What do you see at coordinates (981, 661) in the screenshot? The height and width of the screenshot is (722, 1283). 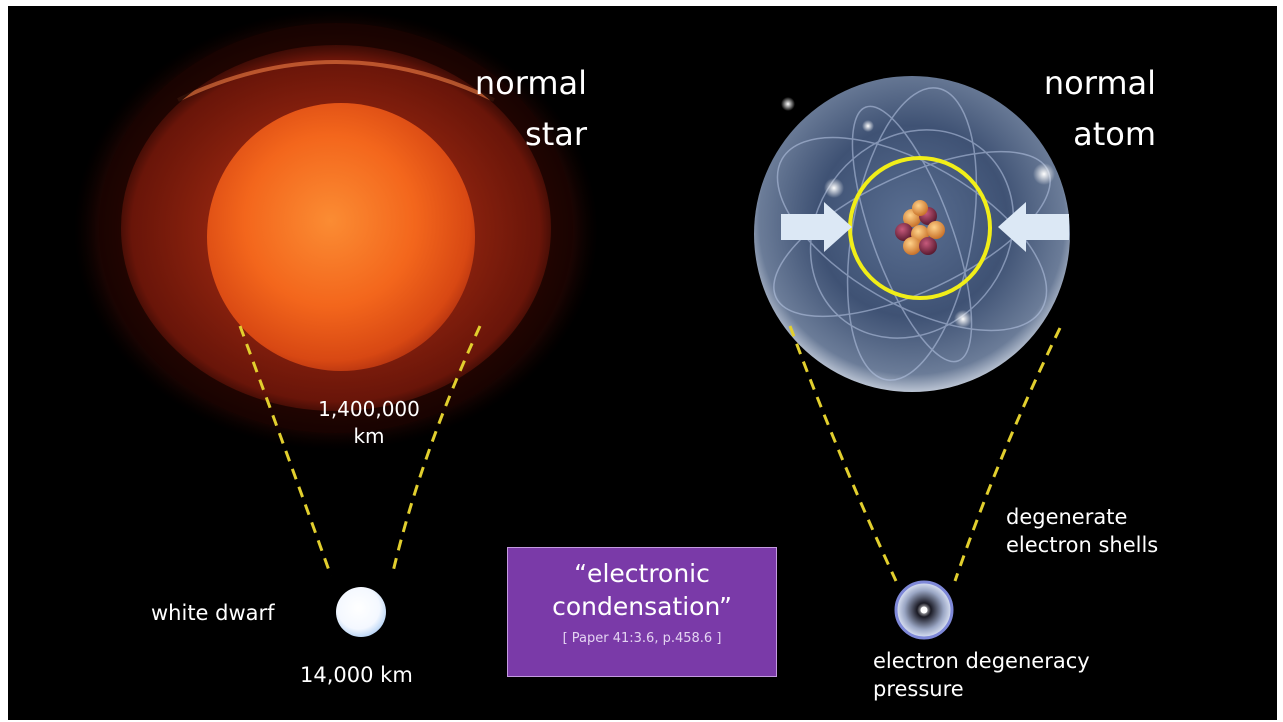 I see `degeneracy-pressure-line1: electron degeneracy` at bounding box center [981, 661].